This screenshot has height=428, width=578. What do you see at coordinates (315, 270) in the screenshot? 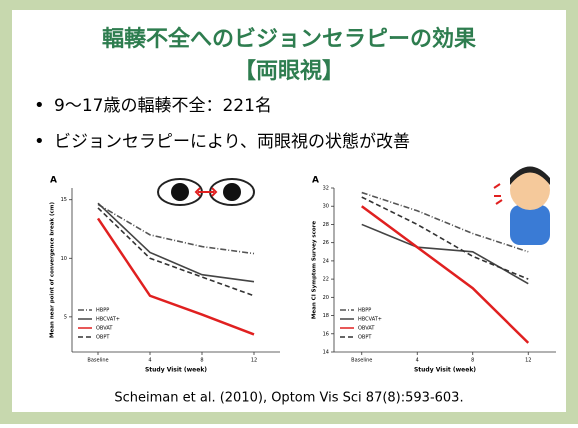
I see `y-axis-label: Mean CI Symptom Survey score` at bounding box center [315, 270].